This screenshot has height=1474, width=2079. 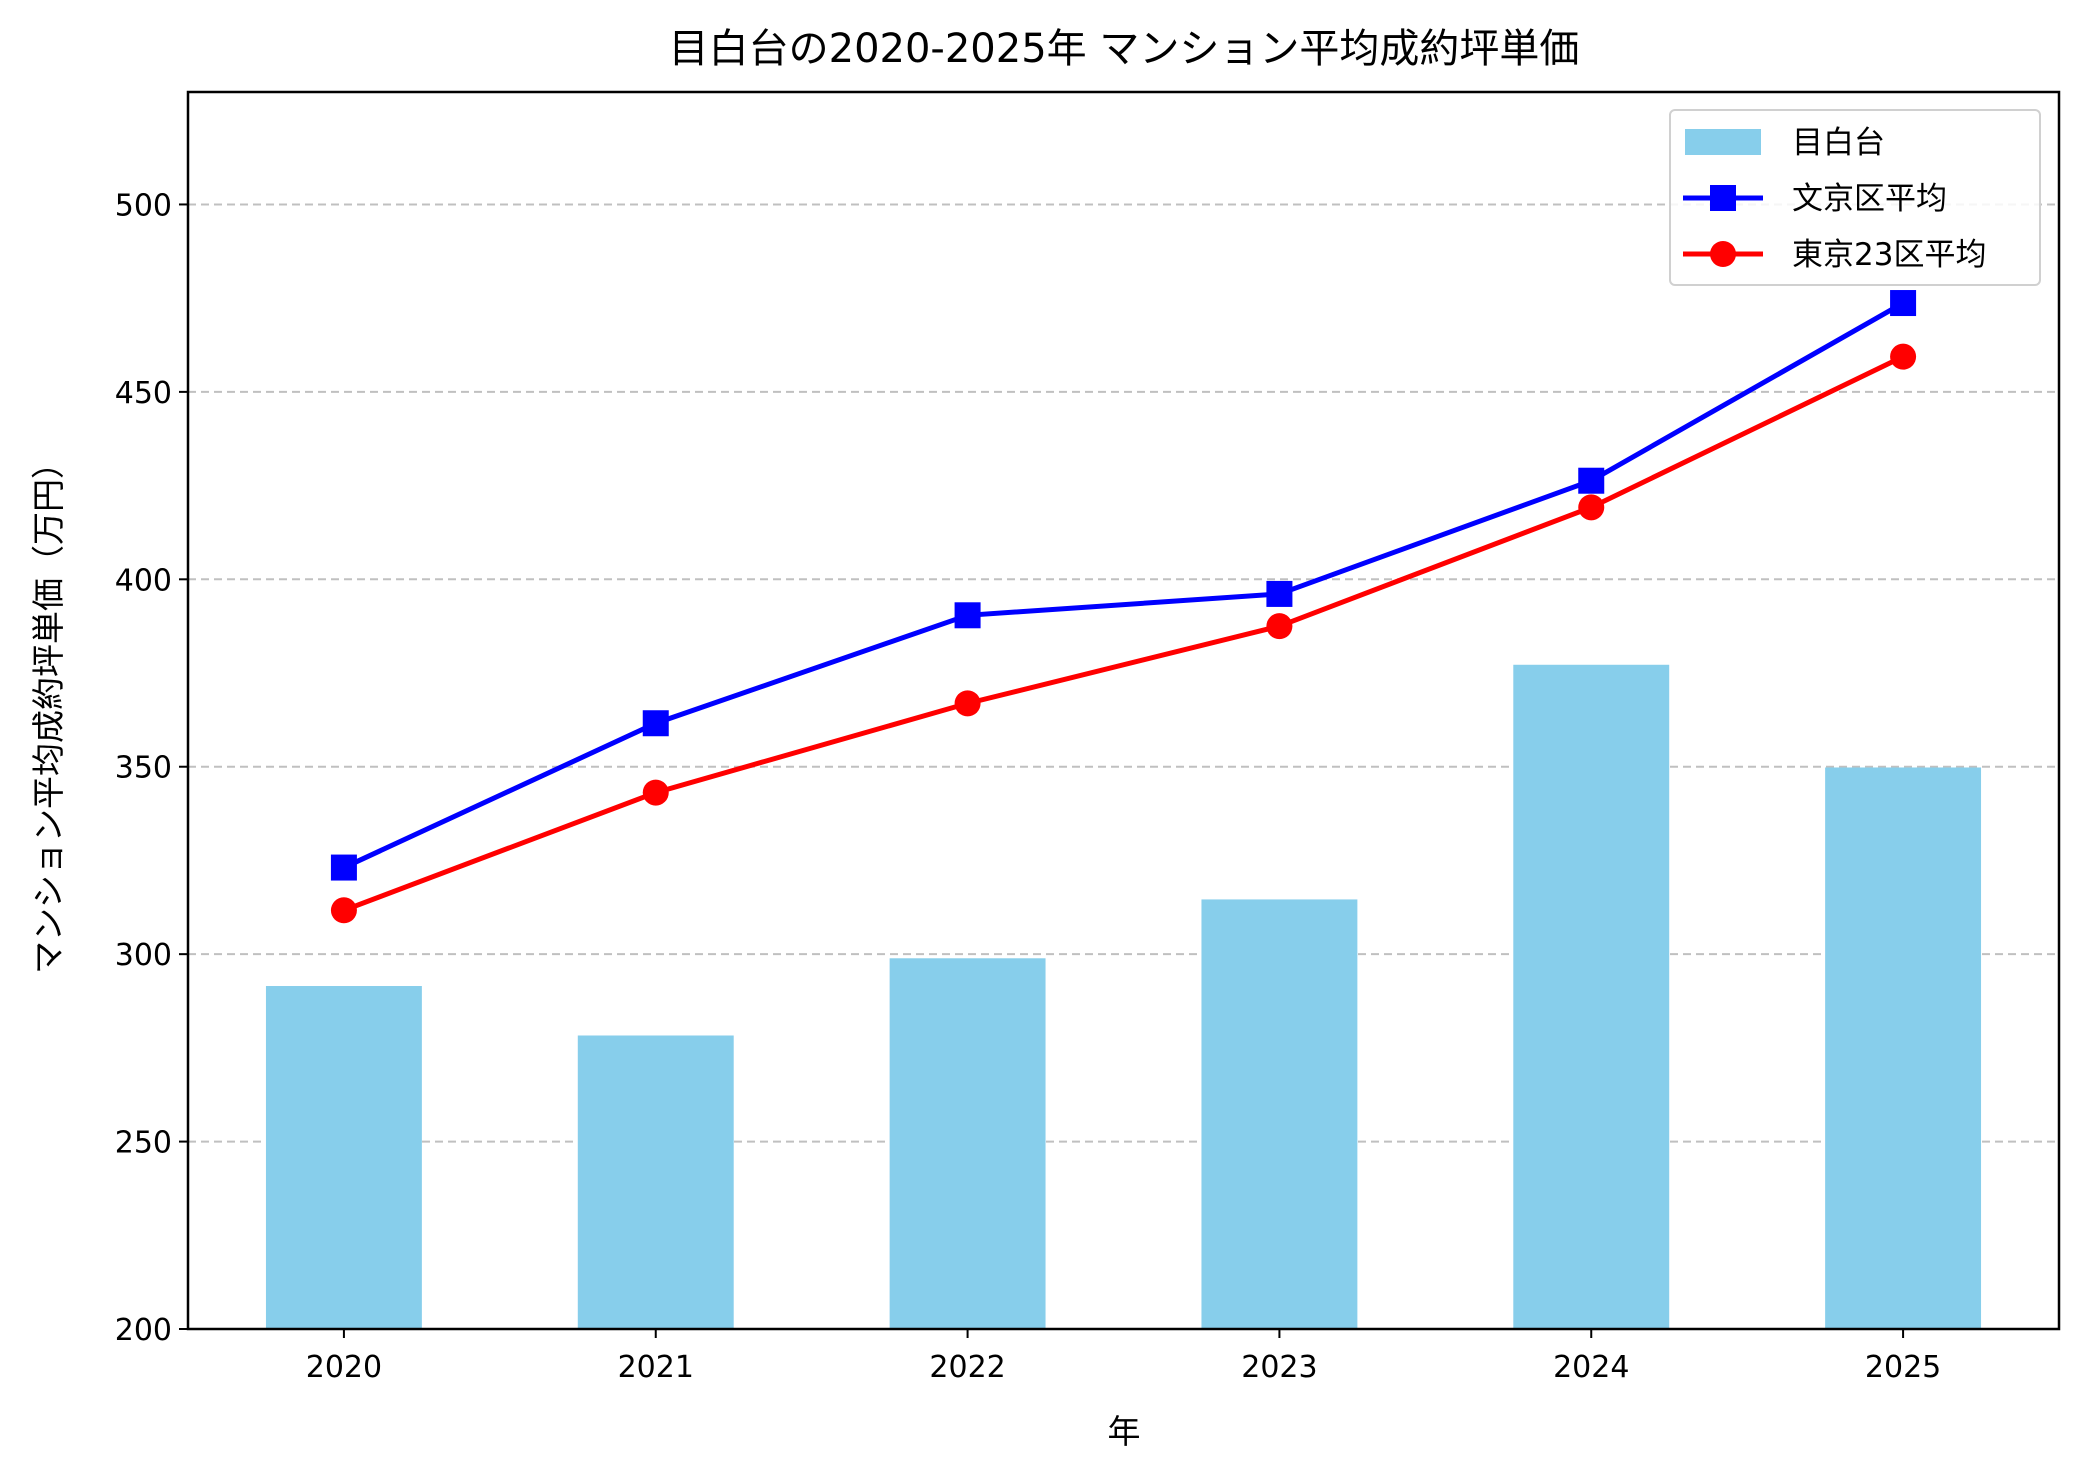 What do you see at coordinates (1723, 254) in the screenshot?
I see `legend-marker-circle` at bounding box center [1723, 254].